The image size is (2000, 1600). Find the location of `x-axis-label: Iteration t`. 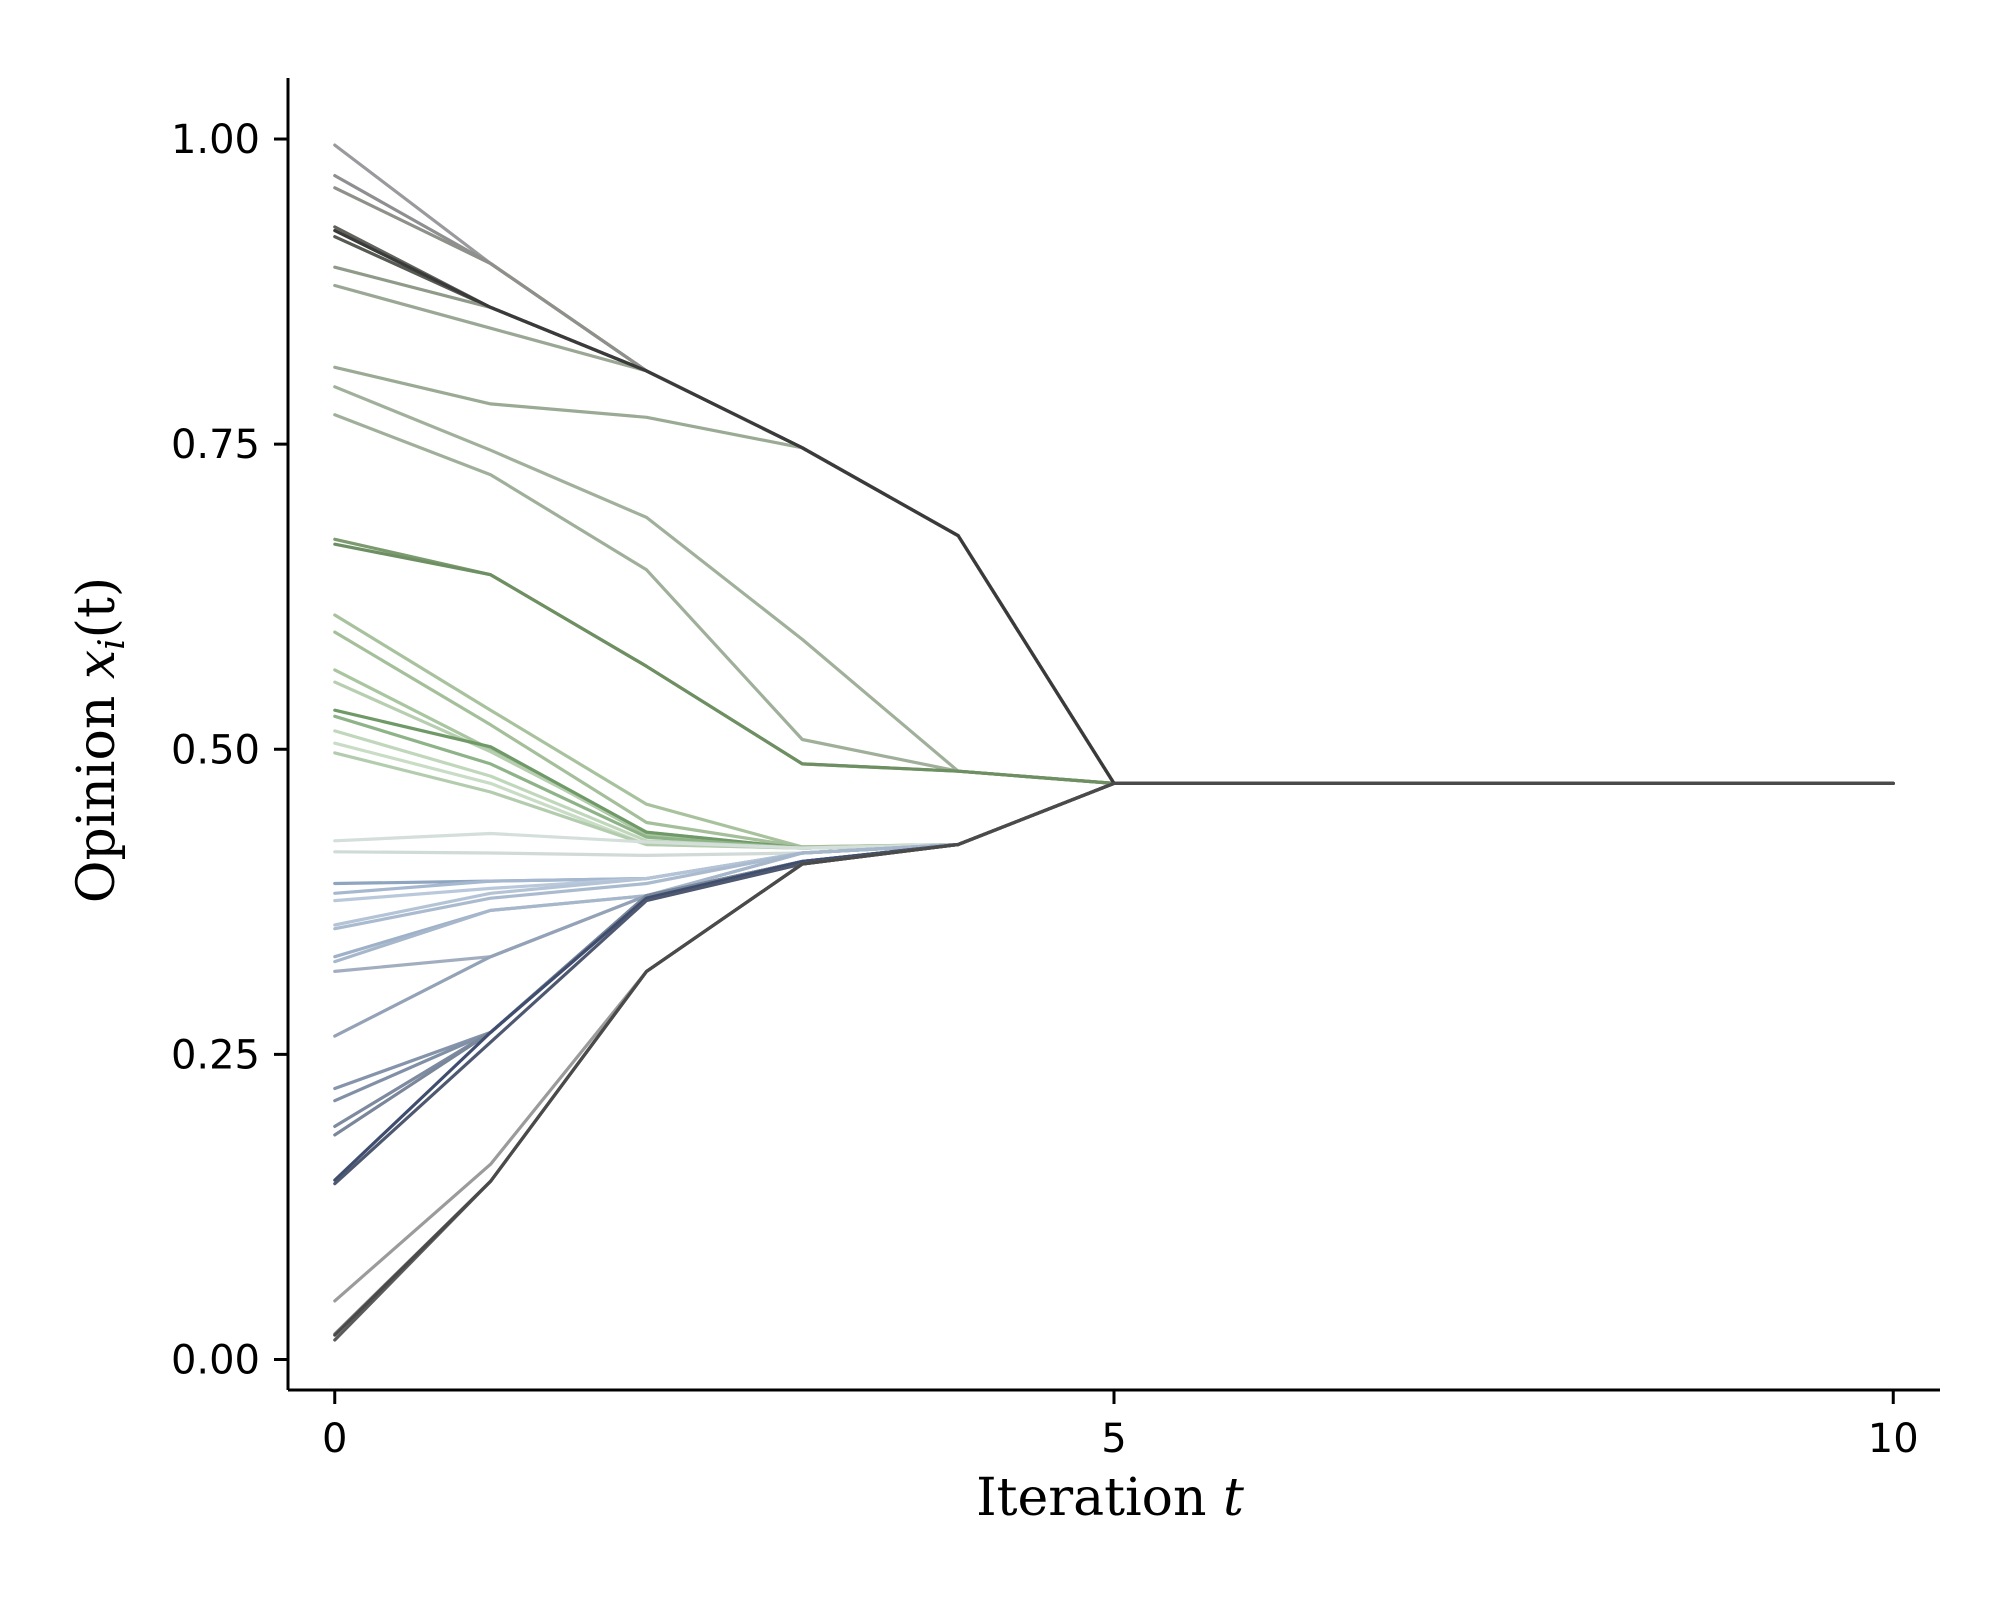

x-axis-label: Iteration t is located at coordinates (1110, 1498).